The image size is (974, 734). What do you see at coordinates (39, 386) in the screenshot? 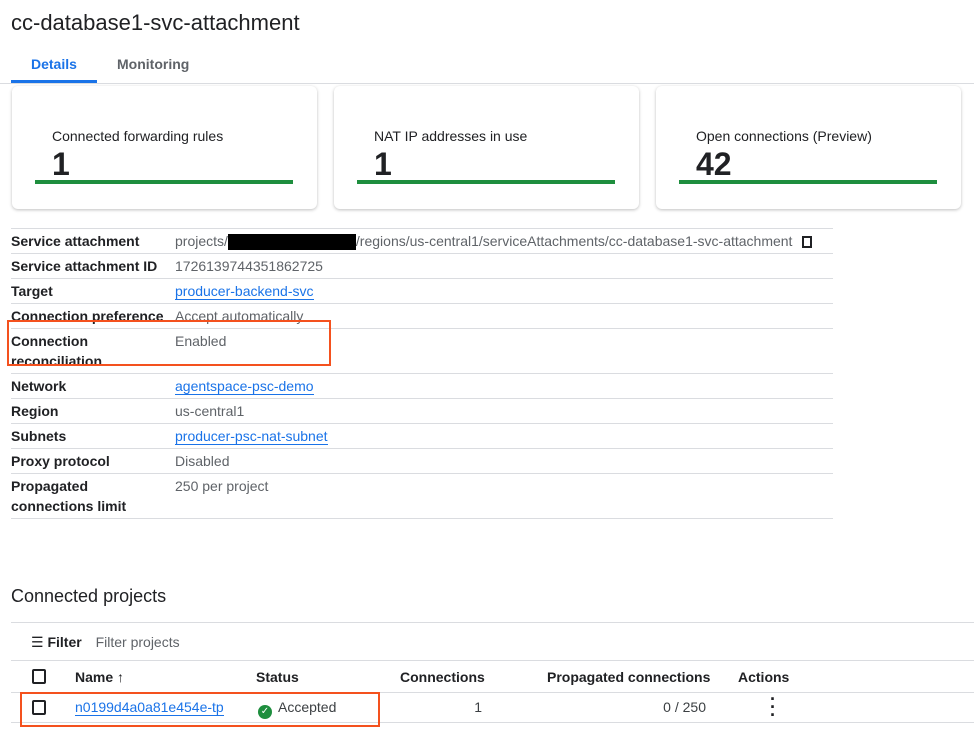
I see `label: Network` at bounding box center [39, 386].